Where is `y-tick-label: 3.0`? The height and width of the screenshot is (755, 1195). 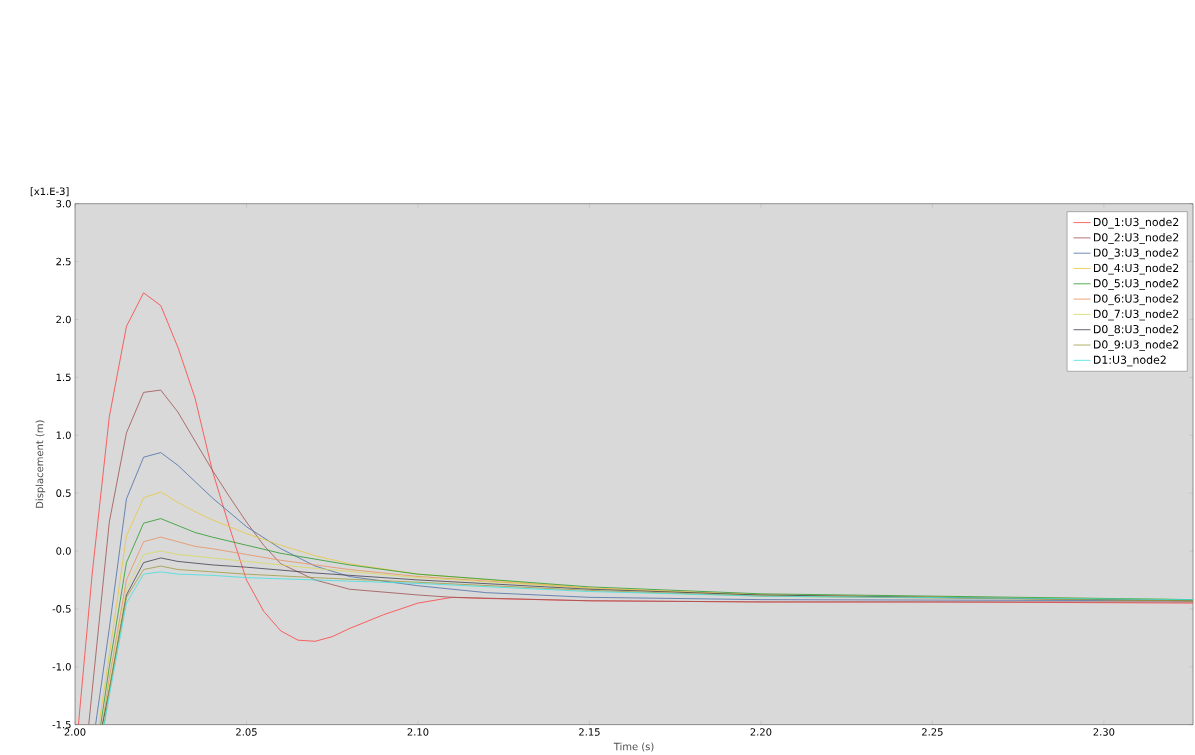 y-tick-label: 3.0 is located at coordinates (63, 203).